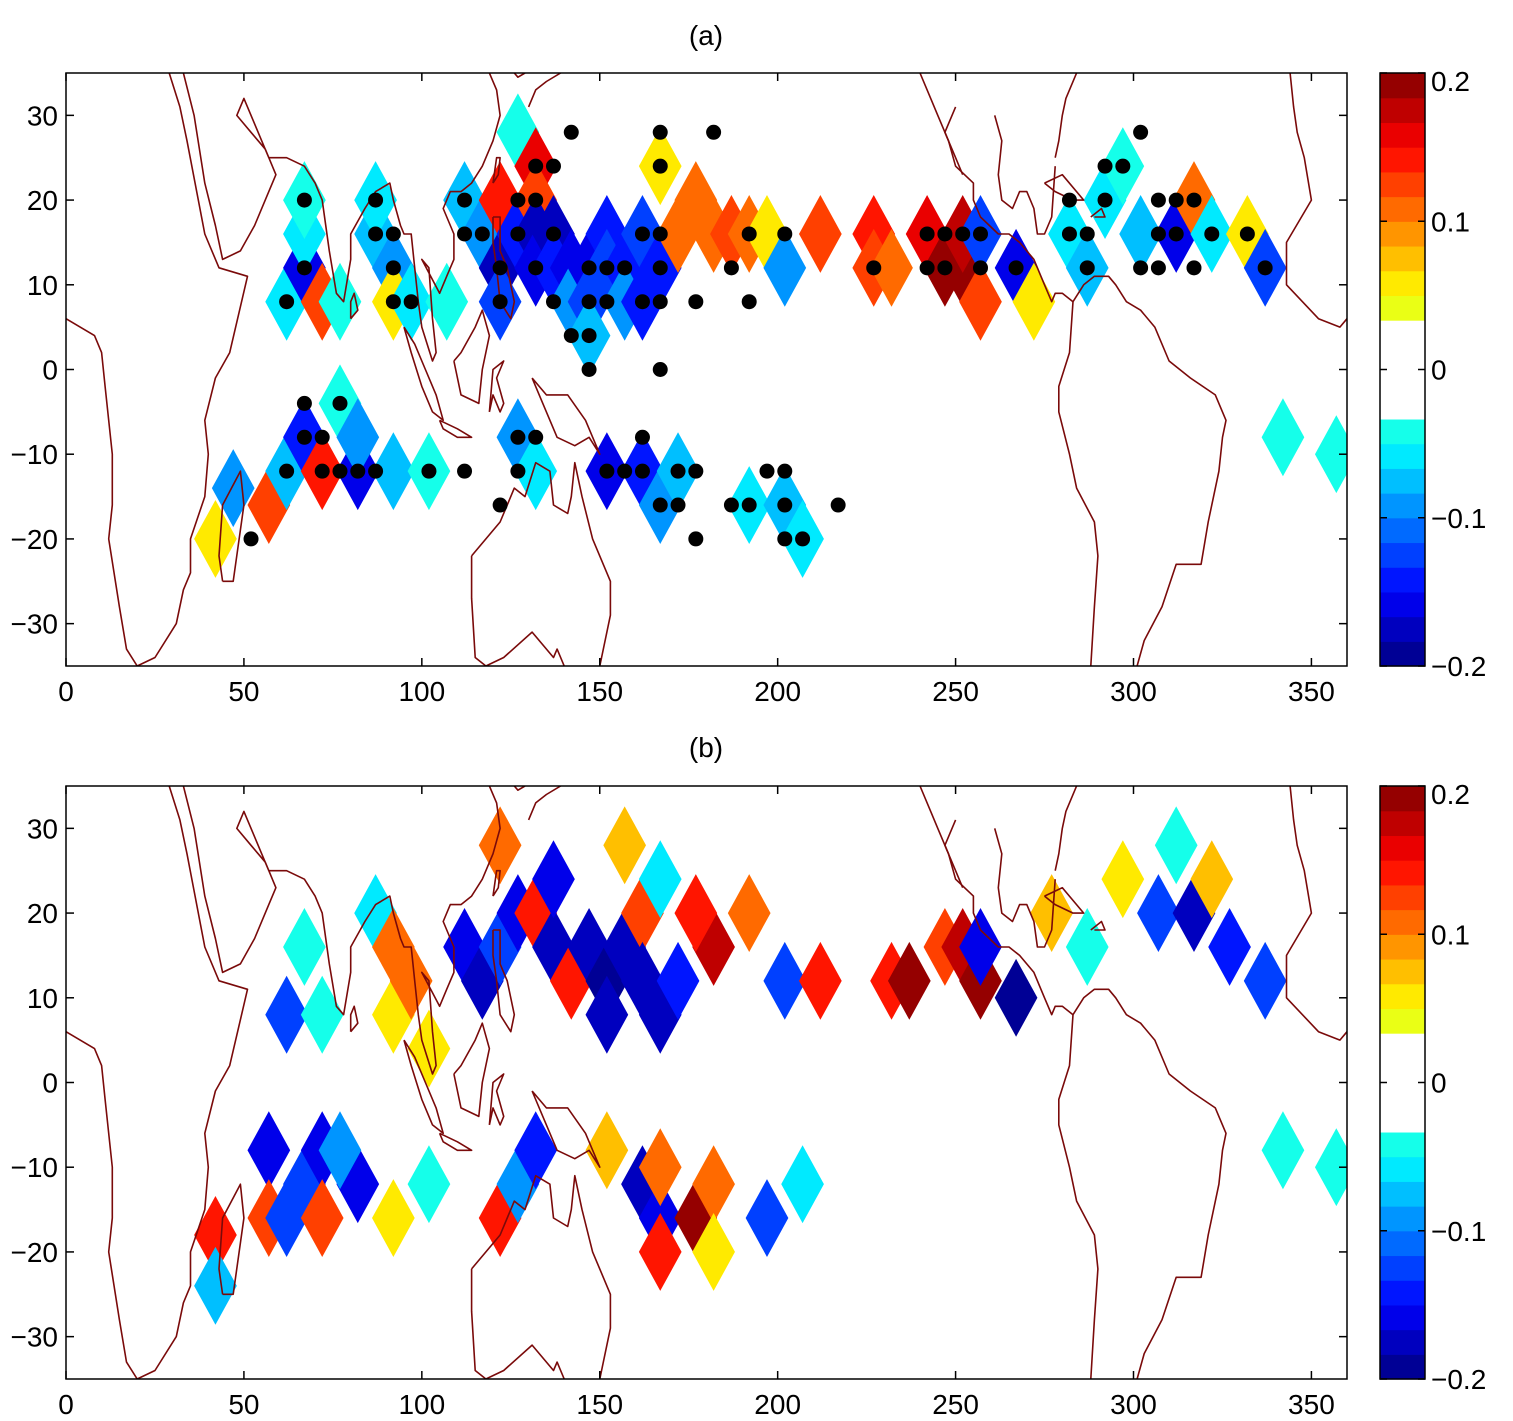 Image resolution: width=1513 pixels, height=1421 pixels. What do you see at coordinates (1450, 81) in the screenshot?
I see `colorbar-tick-label: 0.2` at bounding box center [1450, 81].